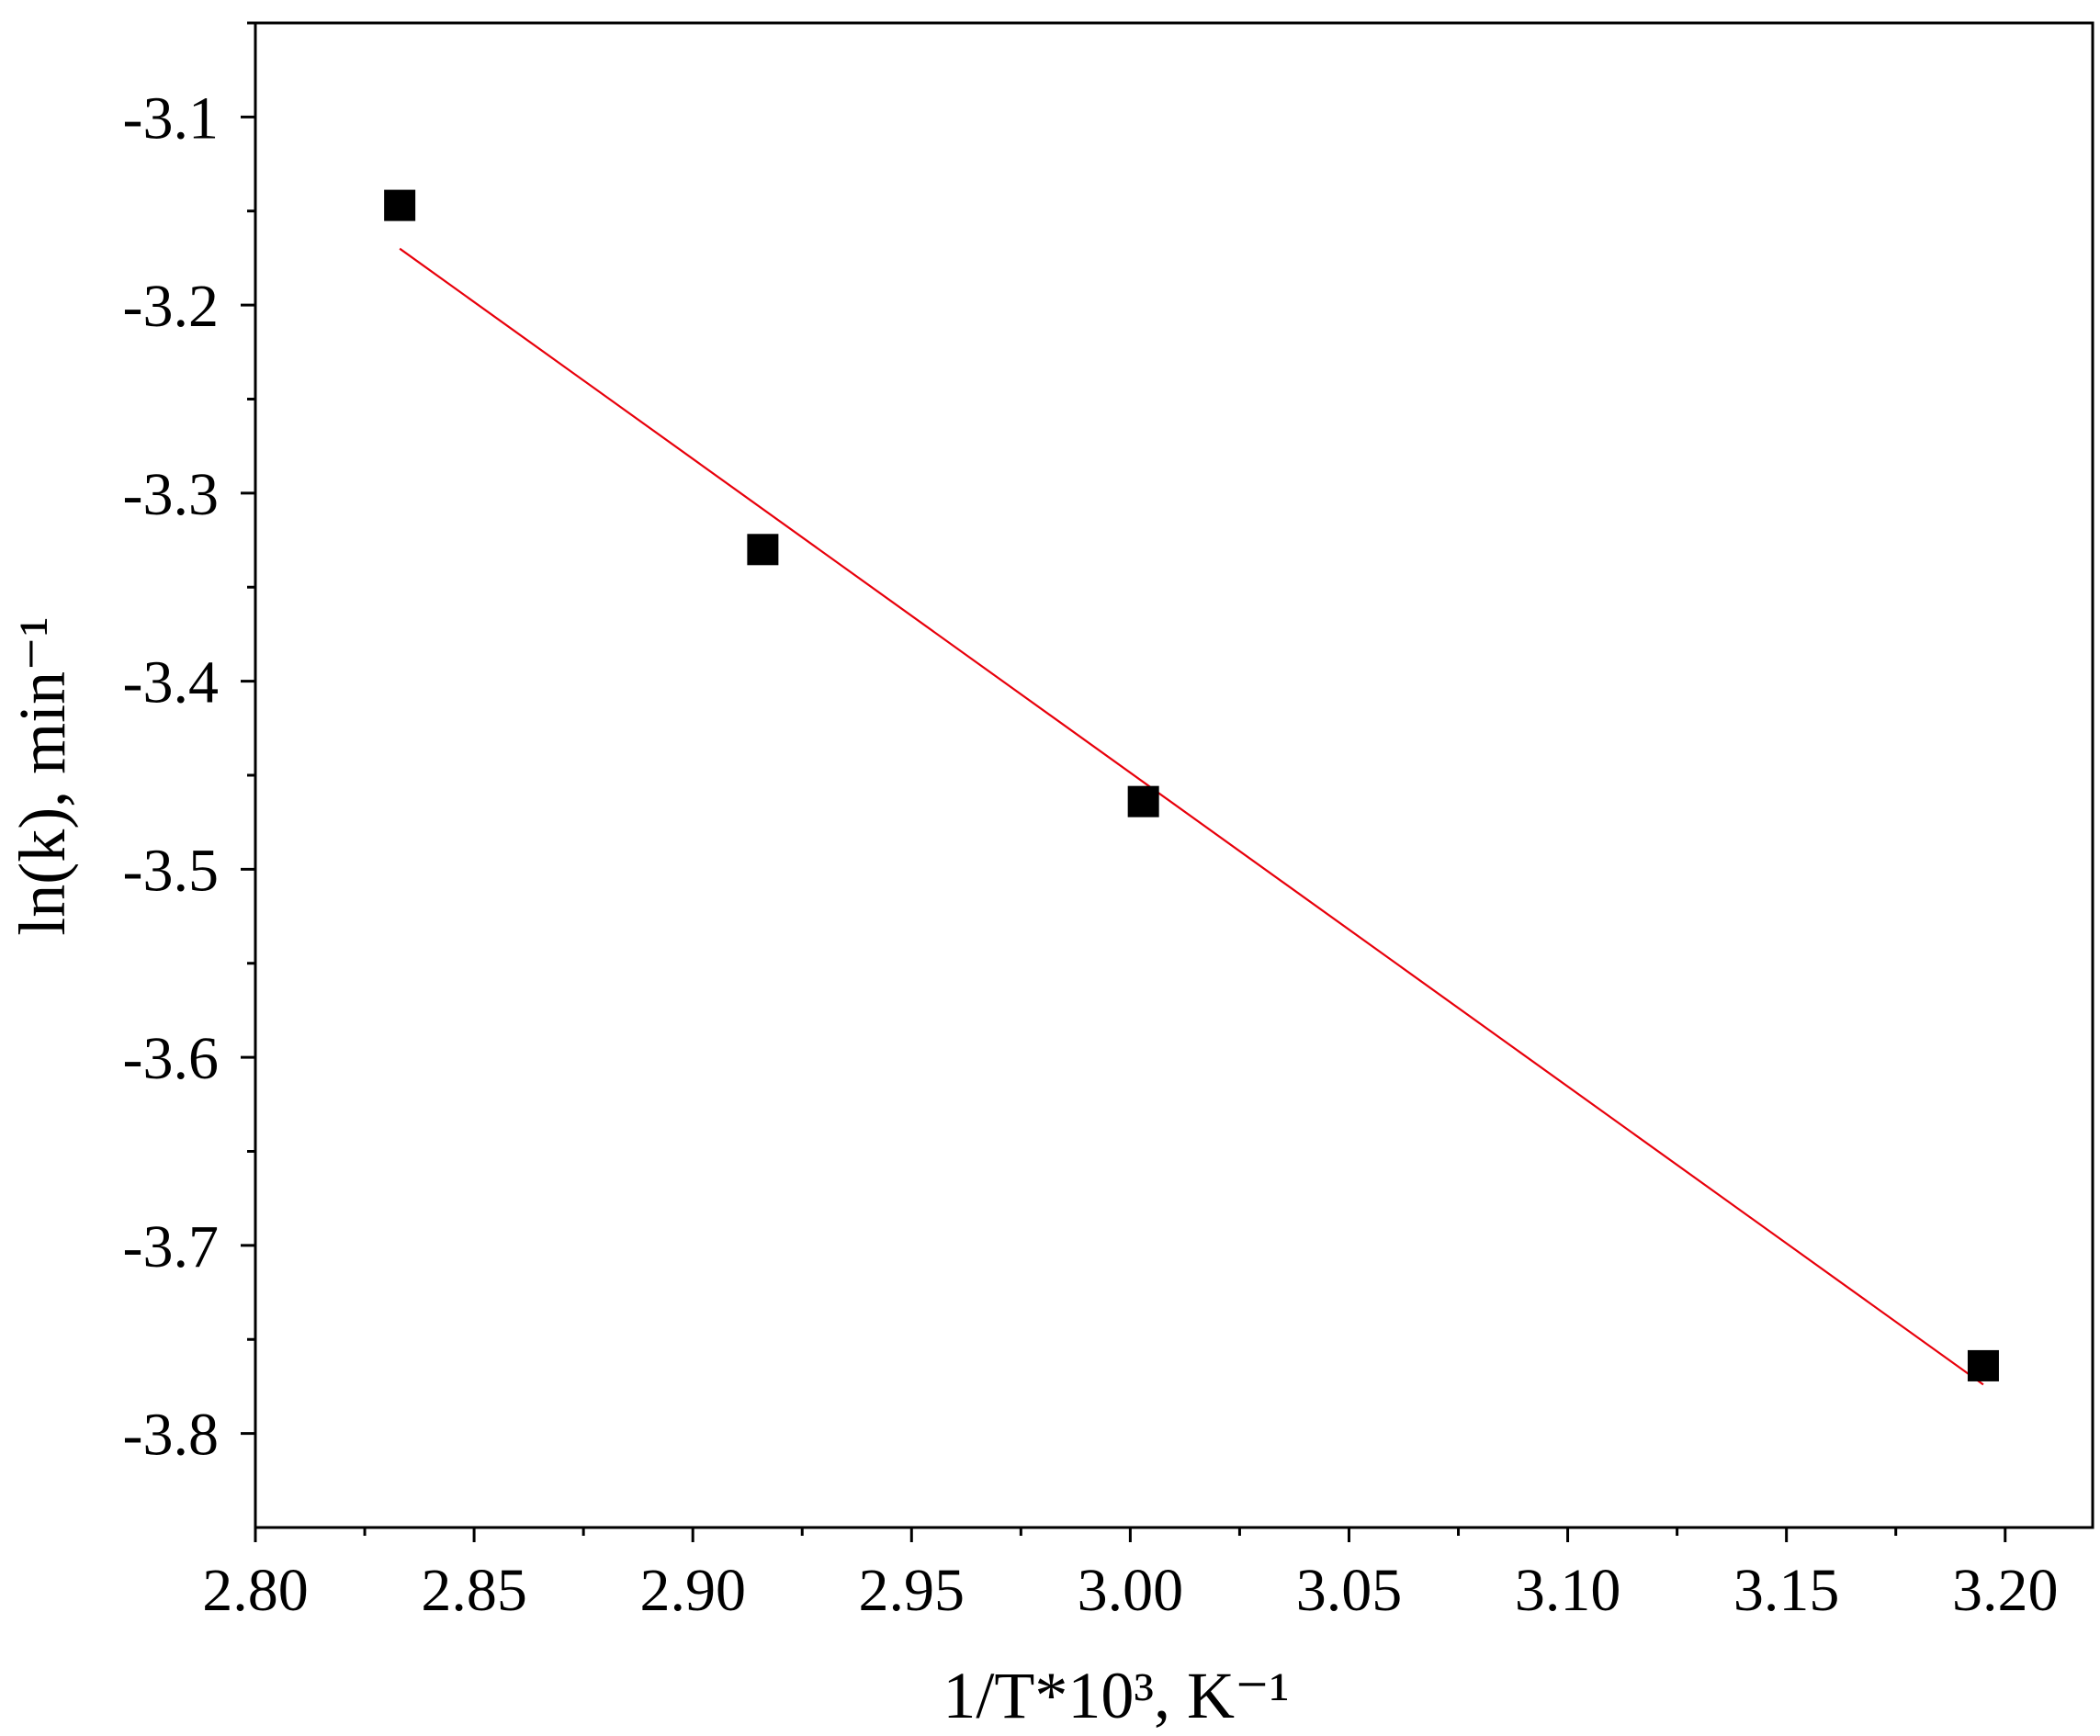 This screenshot has width=2100, height=1736. I want to click on y-tick-label: -3.4, so click(171, 682).